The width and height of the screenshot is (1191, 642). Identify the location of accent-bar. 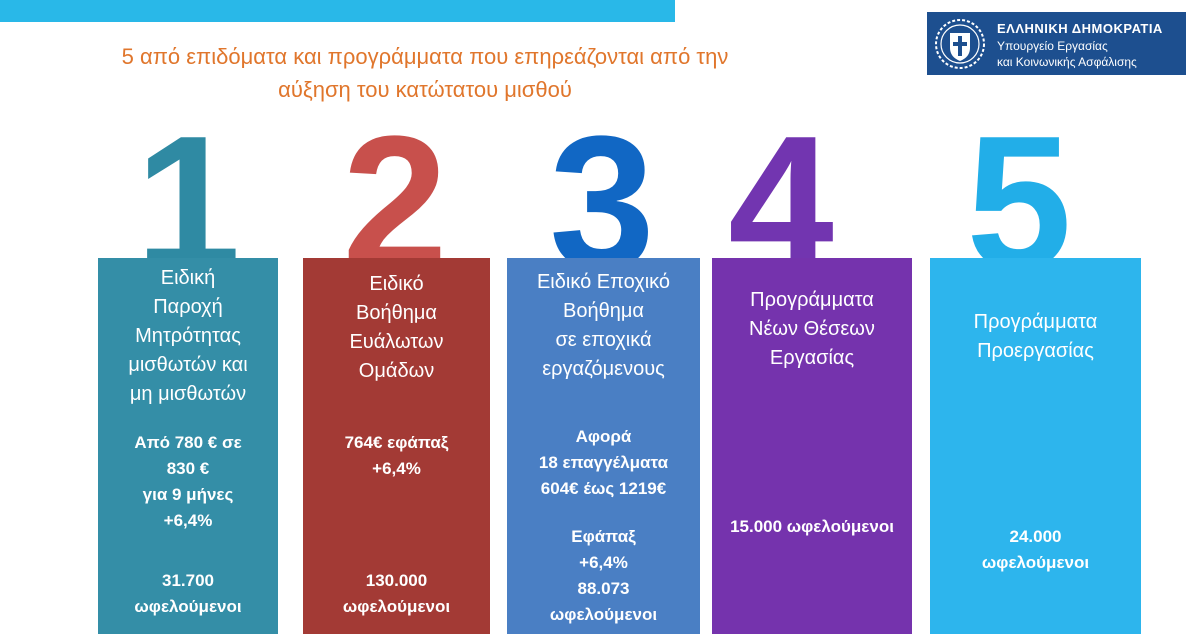
(337, 11).